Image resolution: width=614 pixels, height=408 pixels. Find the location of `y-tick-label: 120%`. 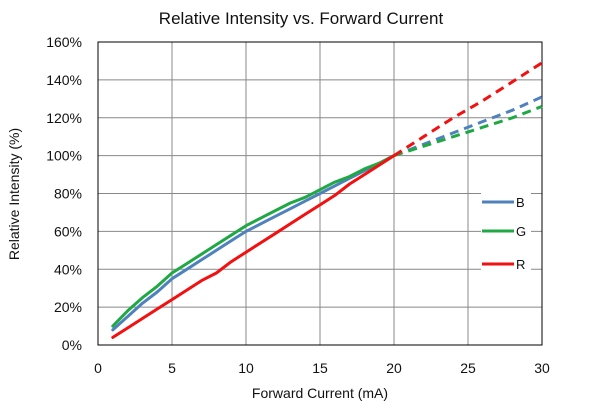

y-tick-label: 120% is located at coordinates (64, 118).